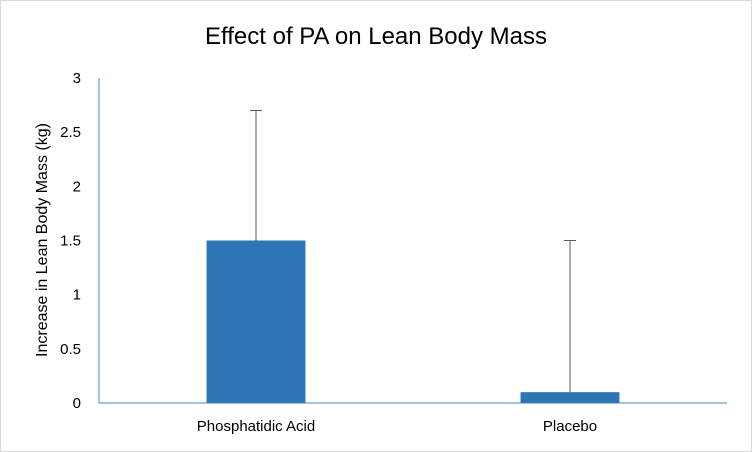 Image resolution: width=752 pixels, height=452 pixels. What do you see at coordinates (77, 78) in the screenshot?
I see `y-tick-label: 3` at bounding box center [77, 78].